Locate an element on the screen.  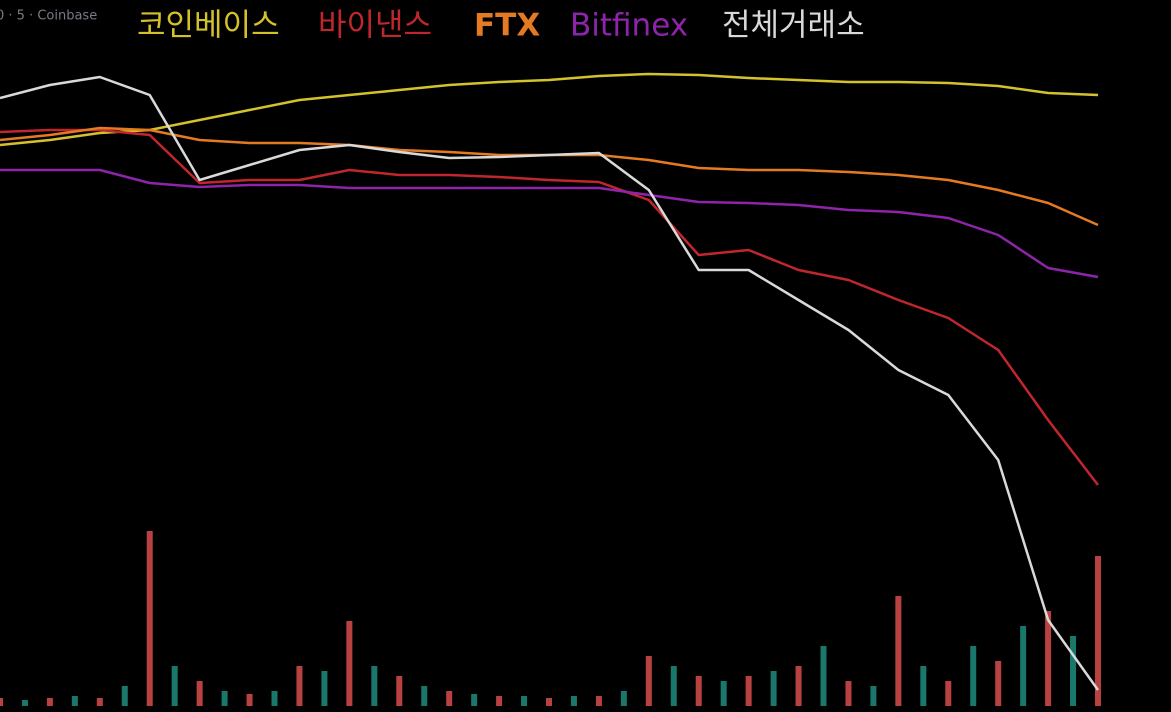
source-label: 0 · 5 · Coinbase is located at coordinates (48, 16).